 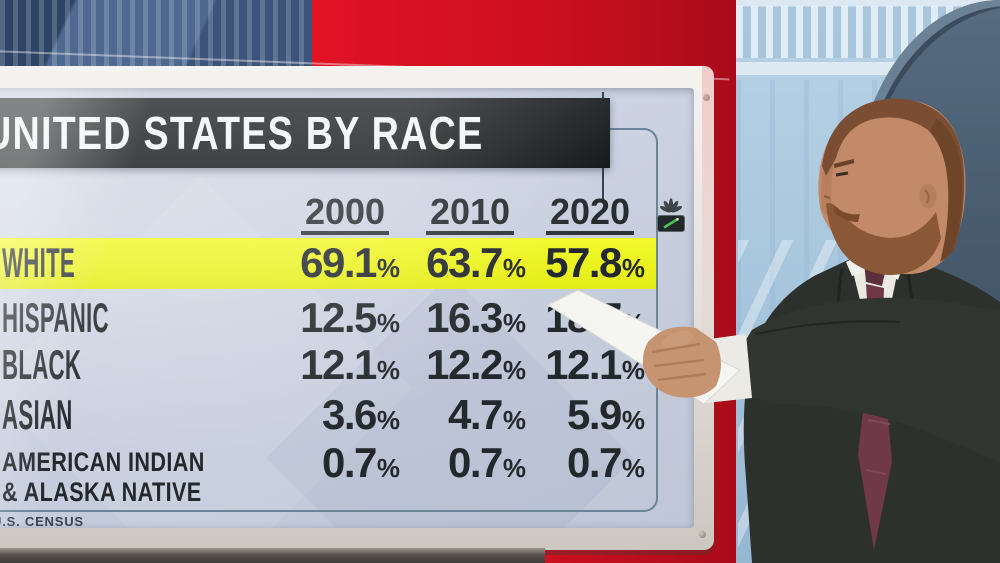 I want to click on value-cell: 4.7%, so click(x=486, y=414).